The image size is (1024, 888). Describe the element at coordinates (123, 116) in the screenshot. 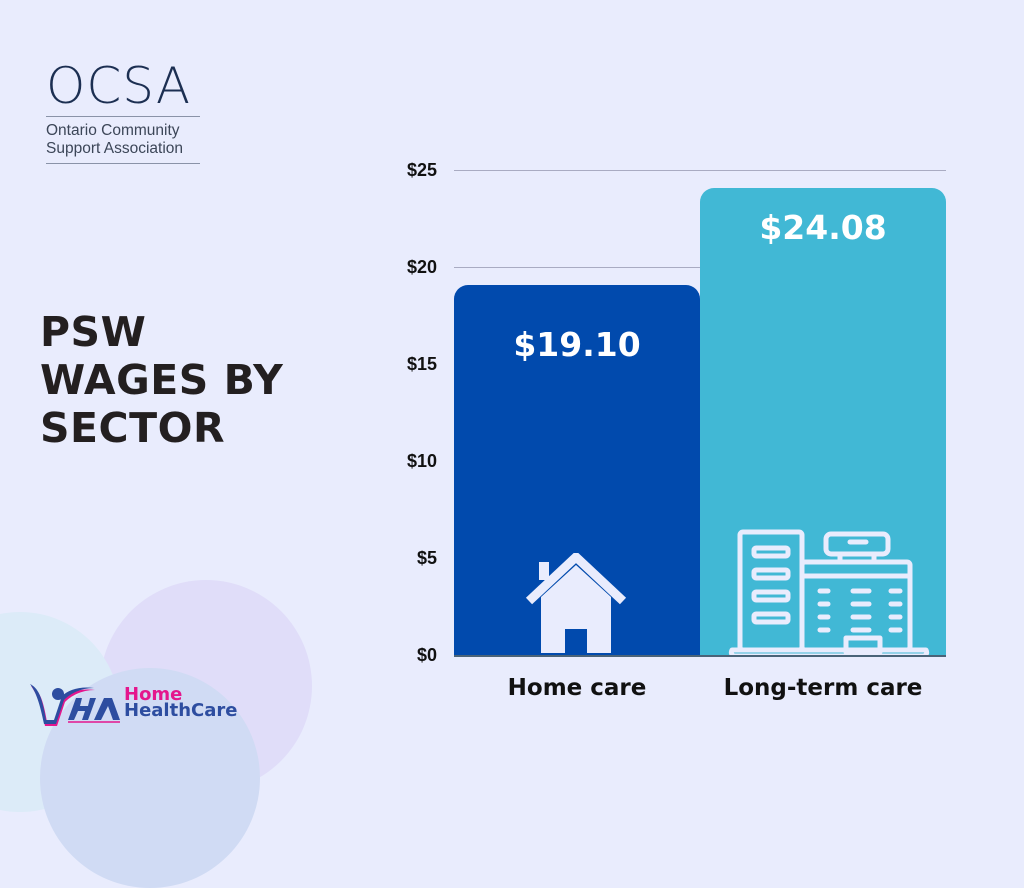

I see `ocsa-divider` at that location.